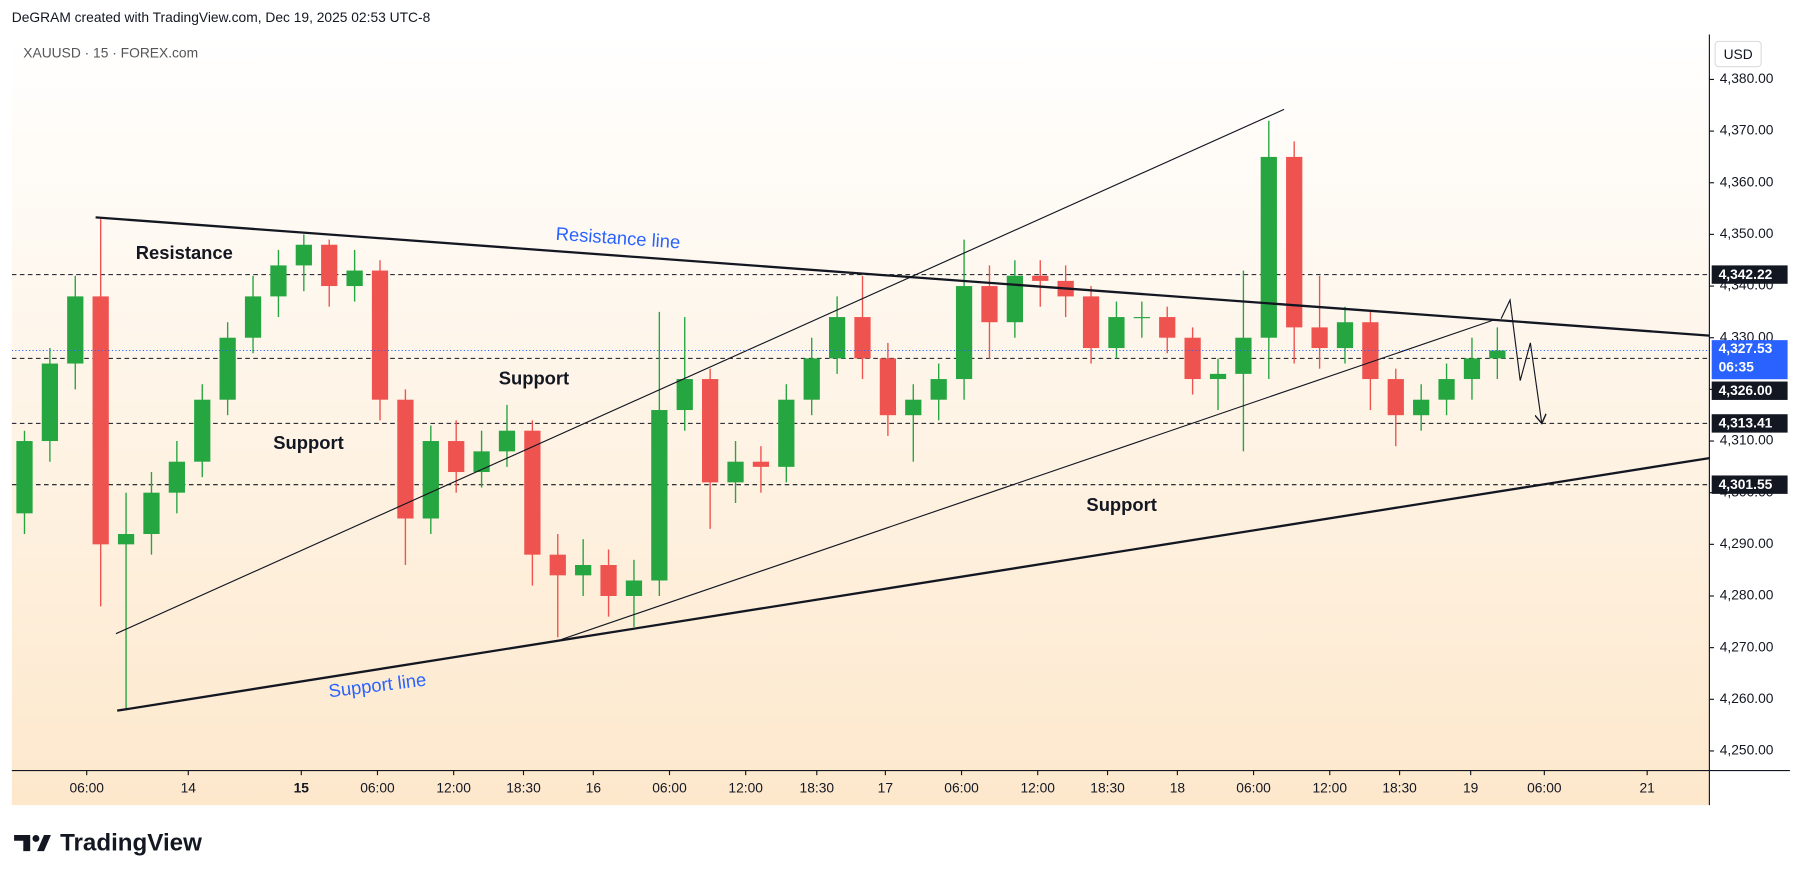  Describe the element at coordinates (1746, 484) in the screenshot. I see `level-label: 4,301.55` at that location.